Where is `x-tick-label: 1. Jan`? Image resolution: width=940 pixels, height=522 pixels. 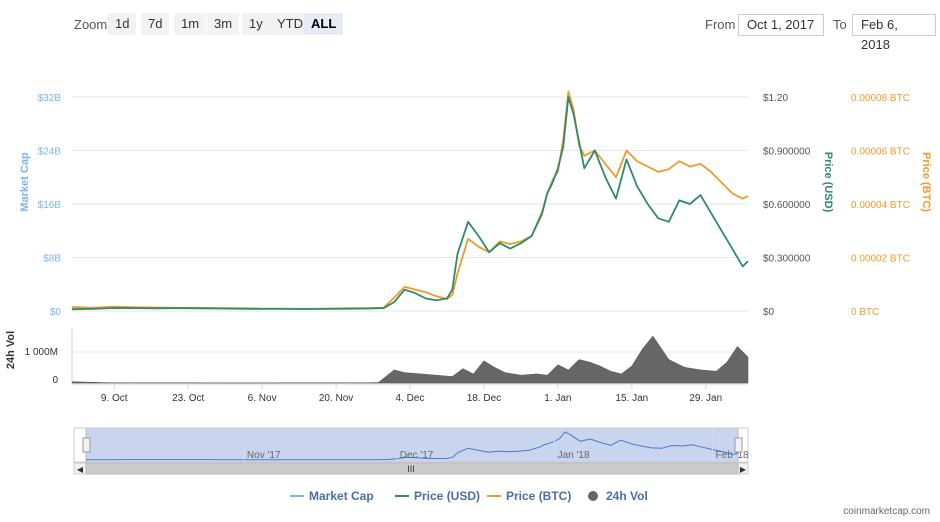
x-tick-label: 1. Jan is located at coordinates (557, 398).